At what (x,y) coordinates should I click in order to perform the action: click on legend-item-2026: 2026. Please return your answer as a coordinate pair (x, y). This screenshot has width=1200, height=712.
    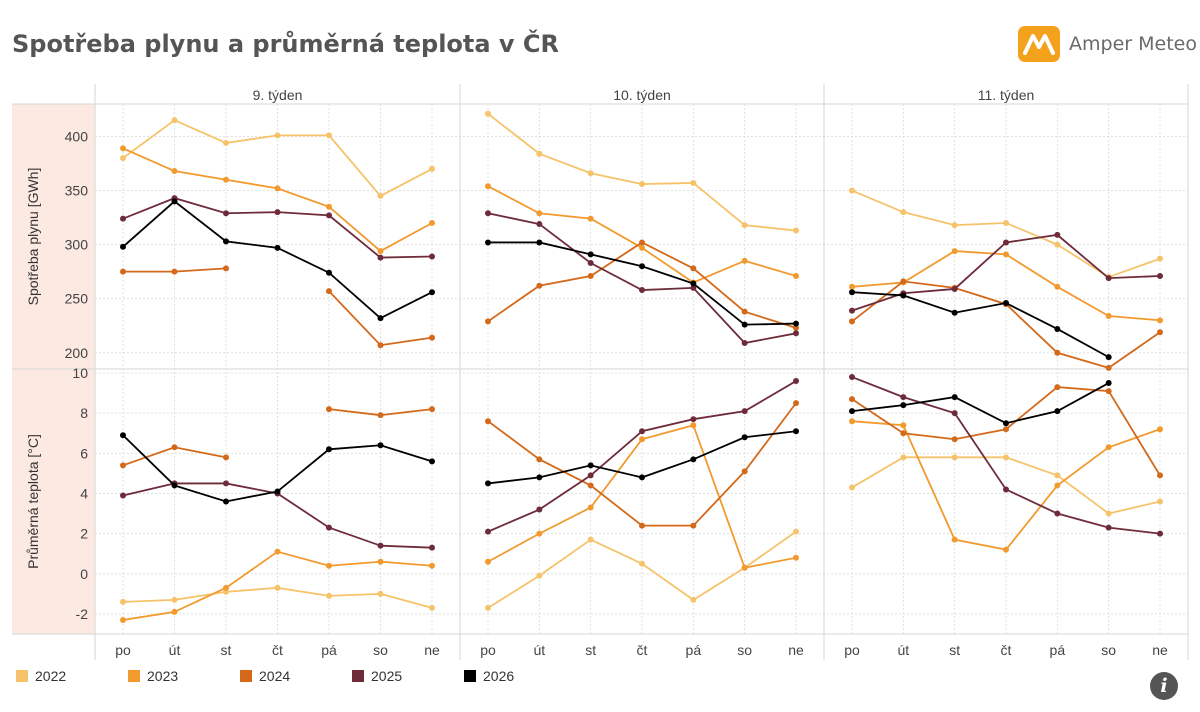
    Looking at the image, I should click on (520, 676).